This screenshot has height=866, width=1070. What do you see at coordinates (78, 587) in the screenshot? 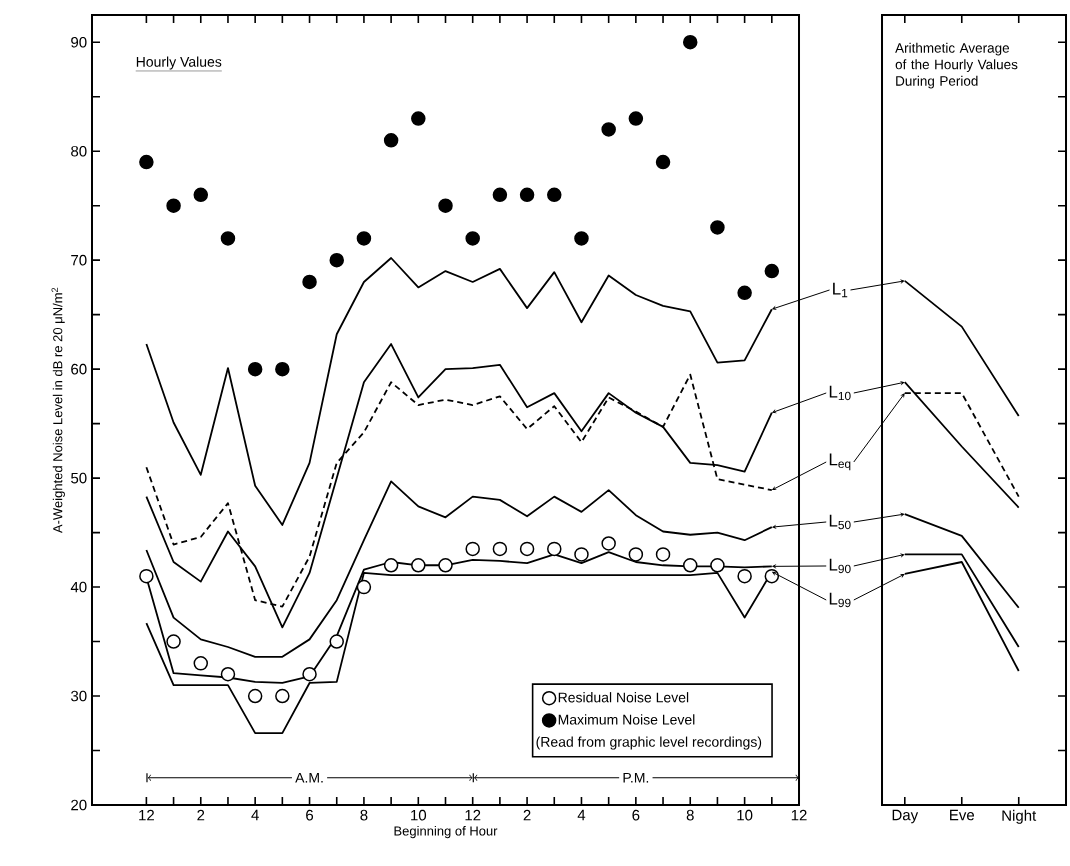
I see `y-tick-label: 40` at bounding box center [78, 587].